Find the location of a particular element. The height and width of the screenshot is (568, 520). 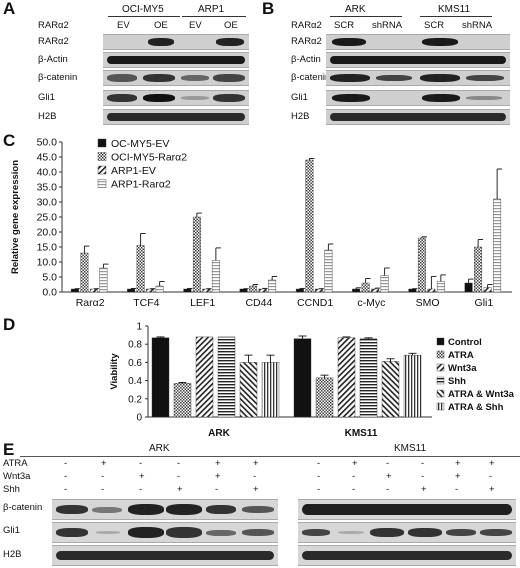

panel-a-cond-3: EV is located at coordinates (195, 25).